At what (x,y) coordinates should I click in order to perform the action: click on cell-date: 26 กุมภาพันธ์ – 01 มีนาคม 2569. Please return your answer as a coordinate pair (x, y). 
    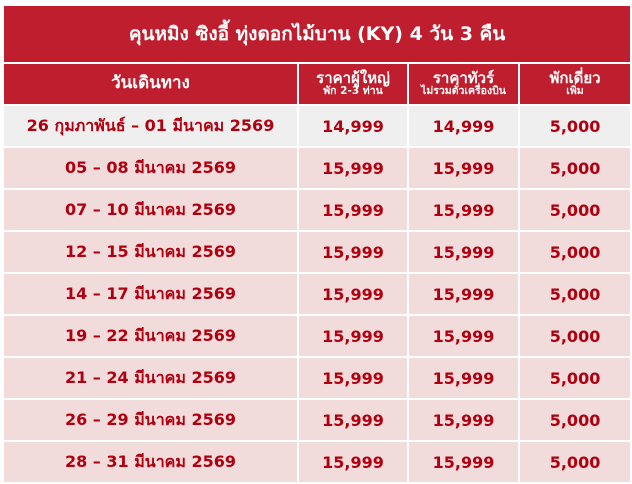
    Looking at the image, I should click on (150, 126).